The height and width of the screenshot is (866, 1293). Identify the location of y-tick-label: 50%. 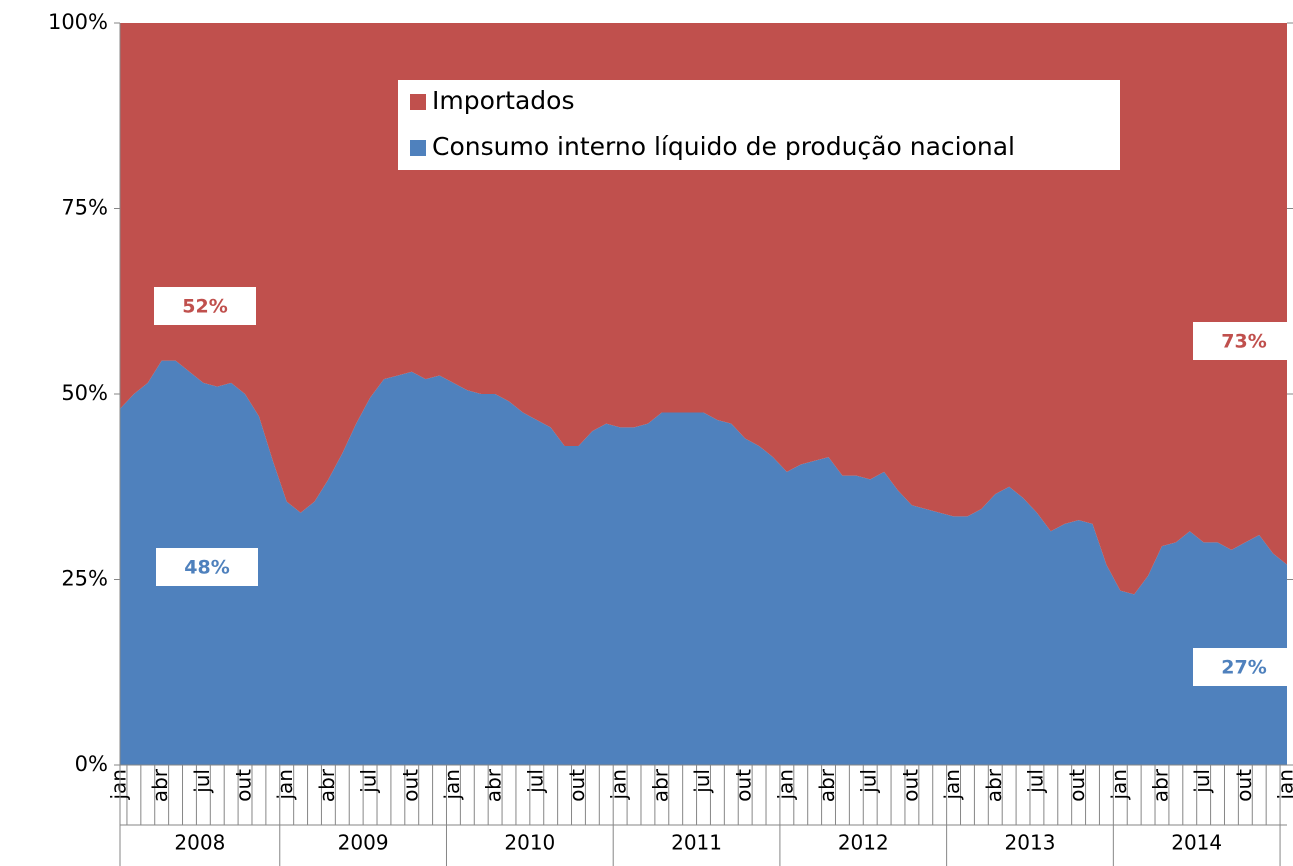
(84, 393).